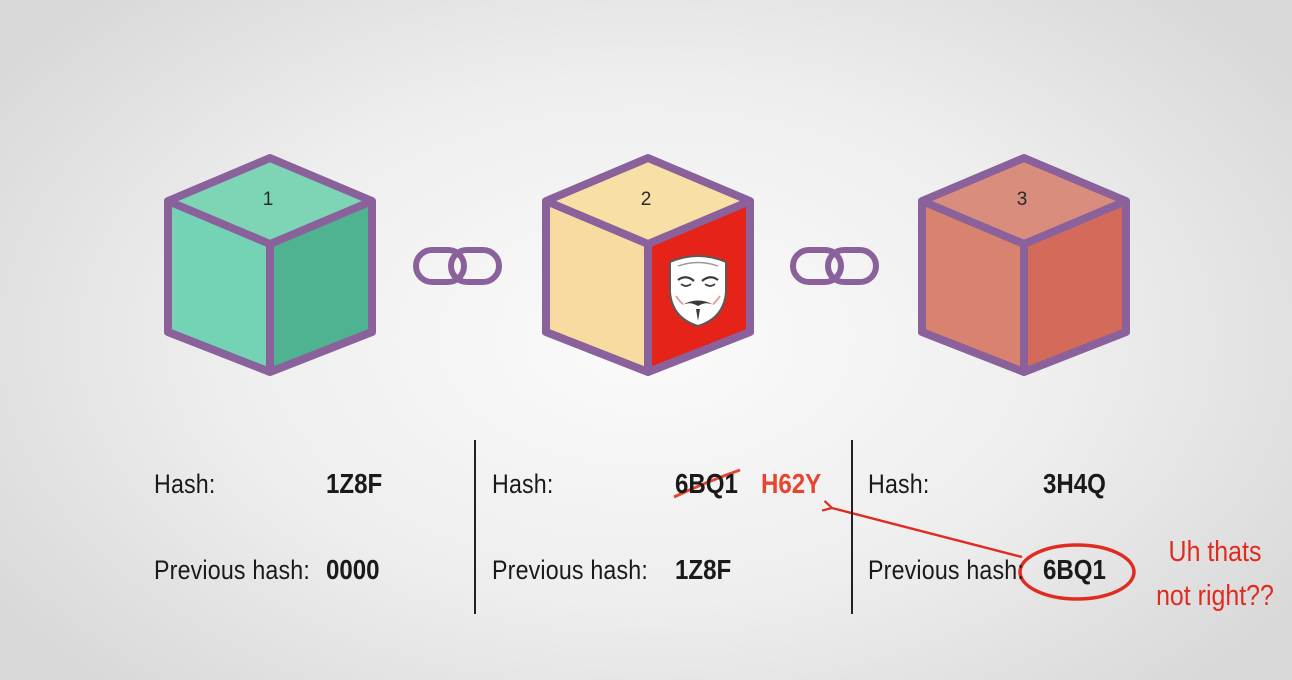 The width and height of the screenshot is (1292, 680). I want to click on annotation-arrow, so click(927, 533).